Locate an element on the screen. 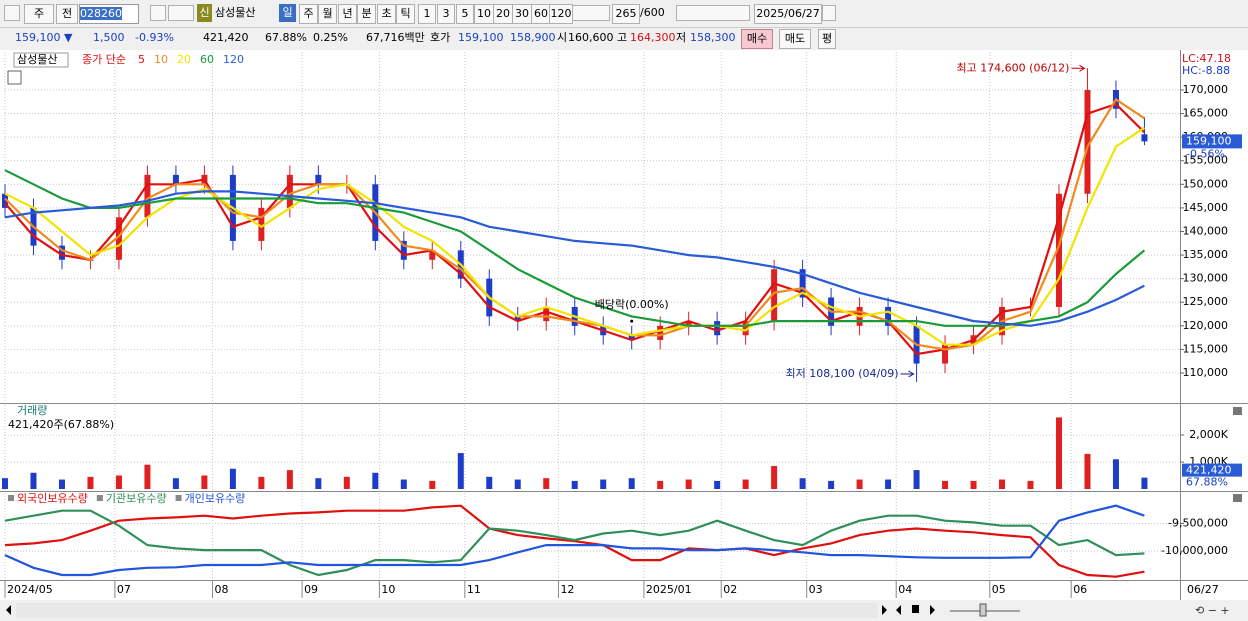 The width and height of the screenshot is (1248, 621). quote-item: 매도 is located at coordinates (795, 39).